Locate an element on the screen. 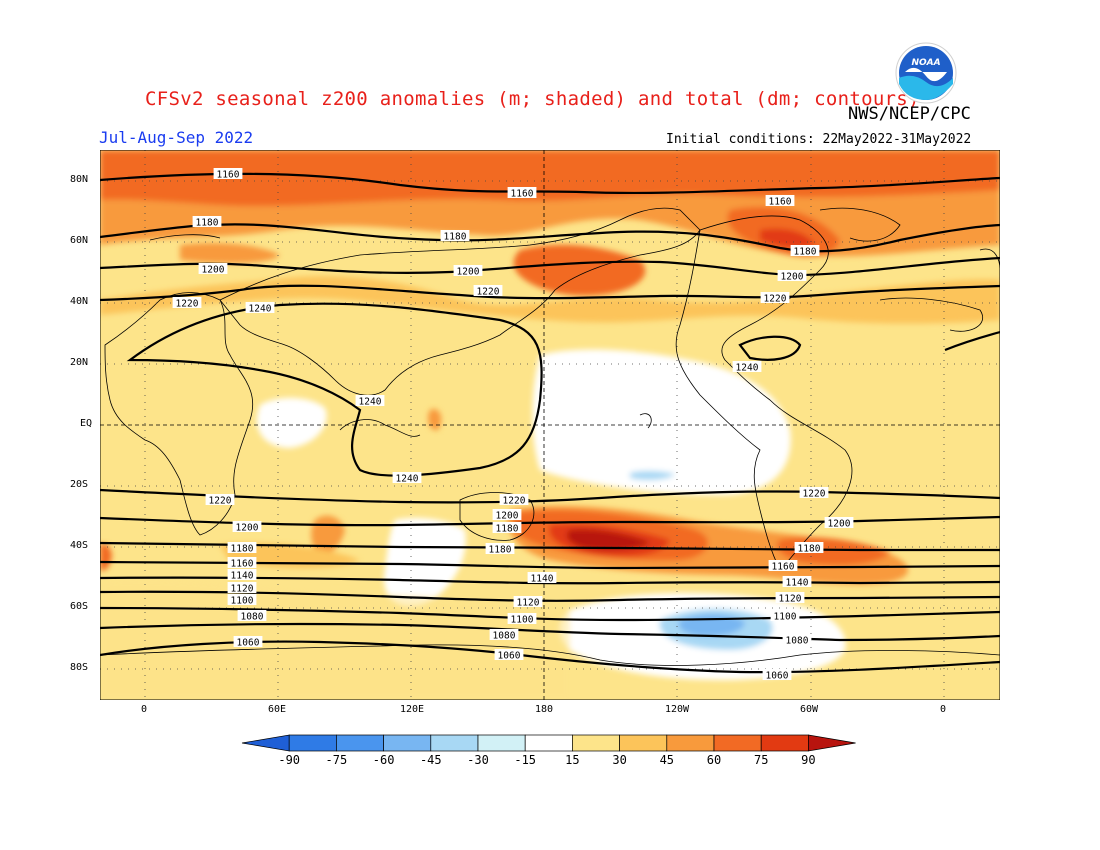 This screenshot has height=850, width=1100. contour-1240-east-edge is located at coordinates (972, 341).